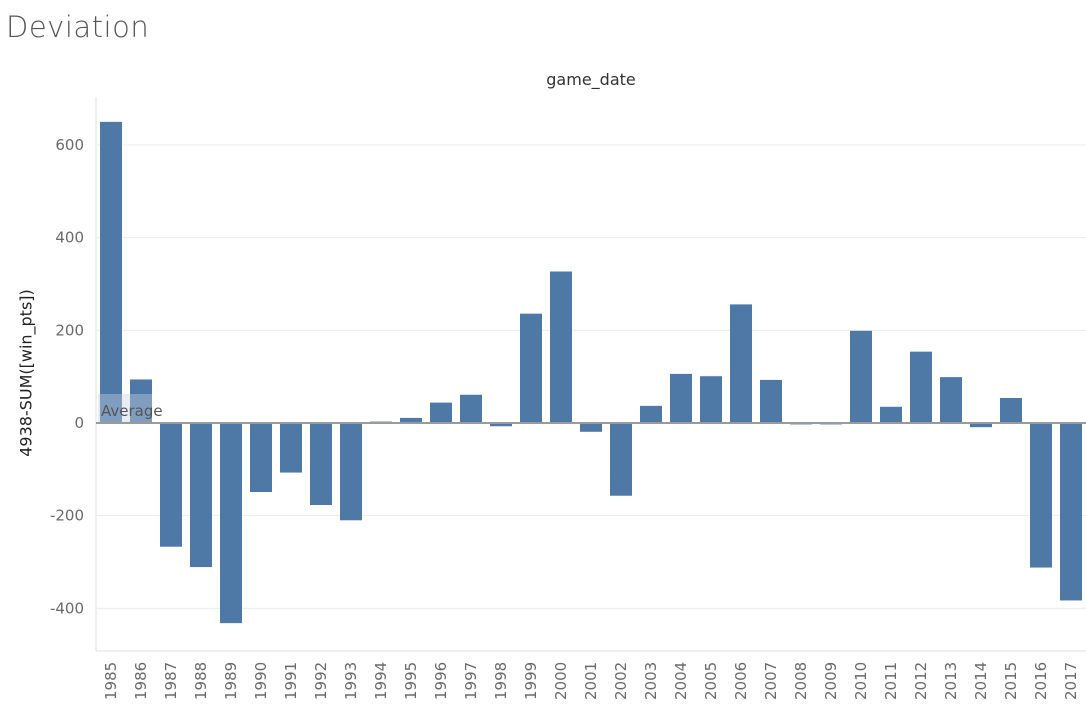 The width and height of the screenshot is (1086, 708). What do you see at coordinates (1041, 681) in the screenshot?
I see `x-tick-label: 2016` at bounding box center [1041, 681].